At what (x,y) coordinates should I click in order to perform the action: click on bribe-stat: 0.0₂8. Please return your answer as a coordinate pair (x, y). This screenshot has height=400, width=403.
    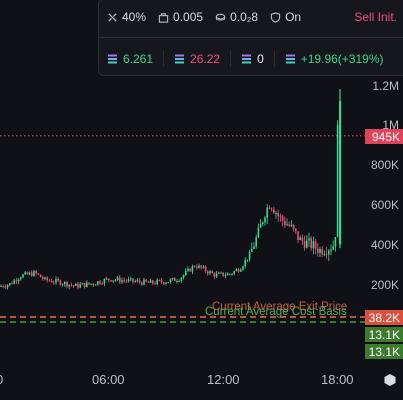
    Looking at the image, I should click on (236, 17).